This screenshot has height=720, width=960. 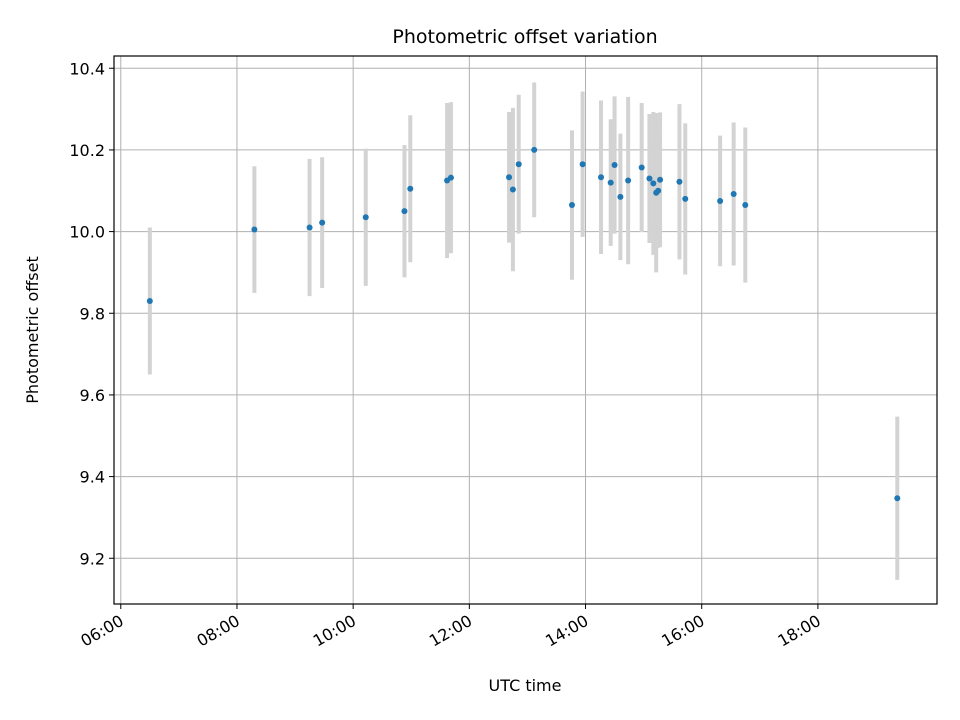 What do you see at coordinates (524, 37) in the screenshot?
I see `chart-title: Photometric offset variation` at bounding box center [524, 37].